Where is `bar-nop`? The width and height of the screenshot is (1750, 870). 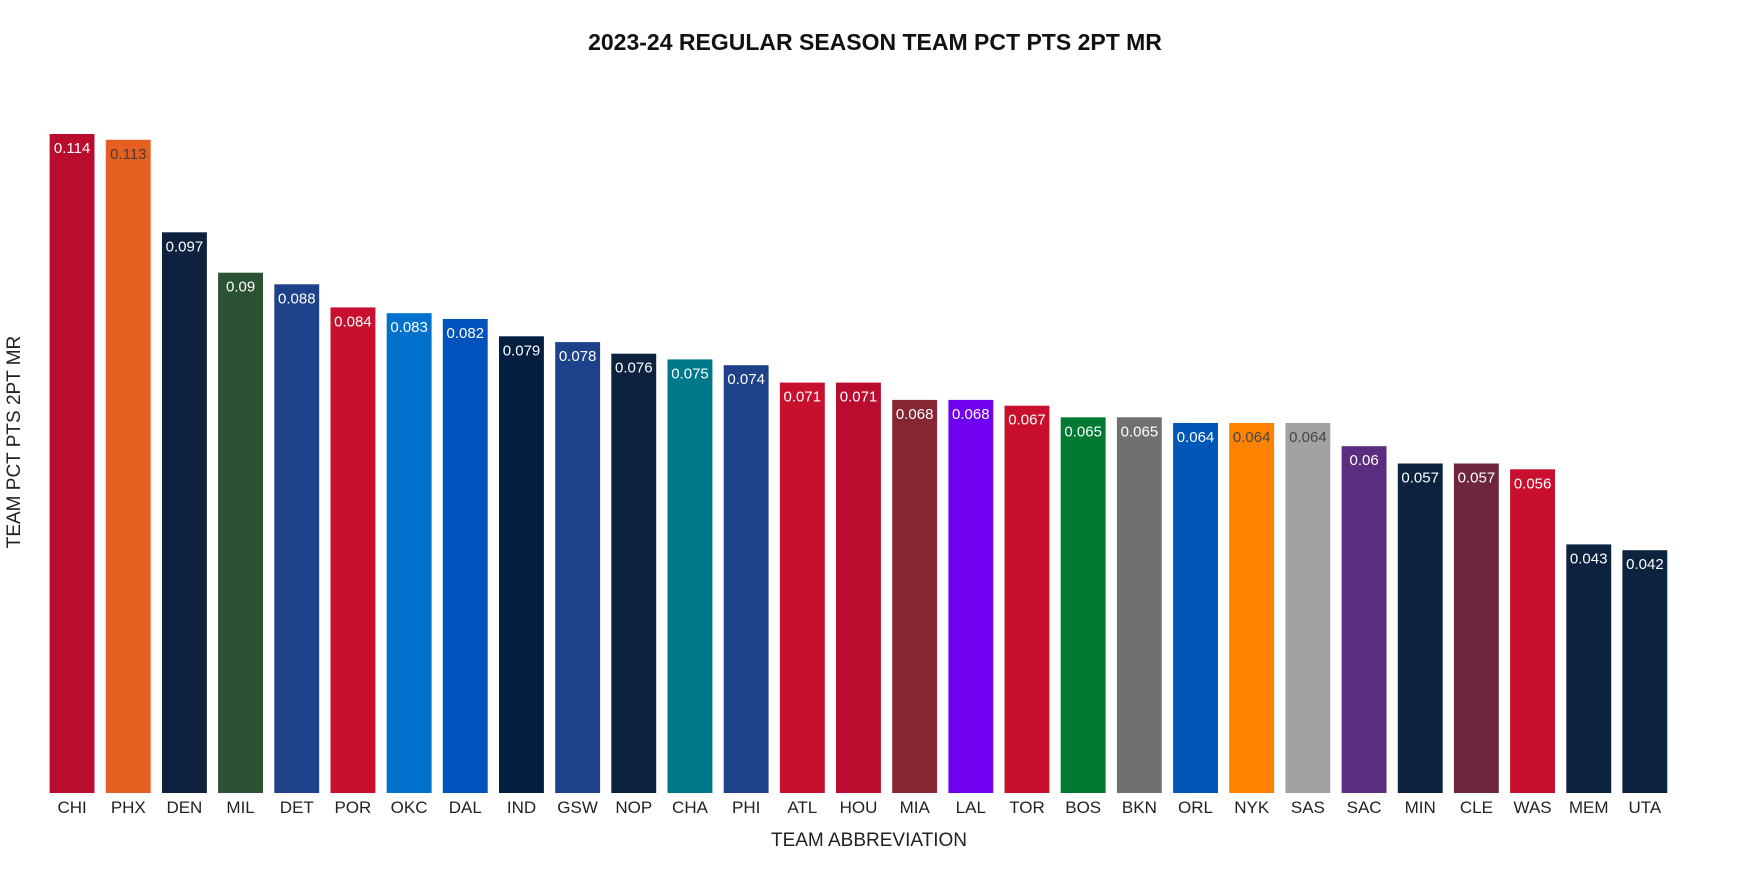 bar-nop is located at coordinates (634, 573).